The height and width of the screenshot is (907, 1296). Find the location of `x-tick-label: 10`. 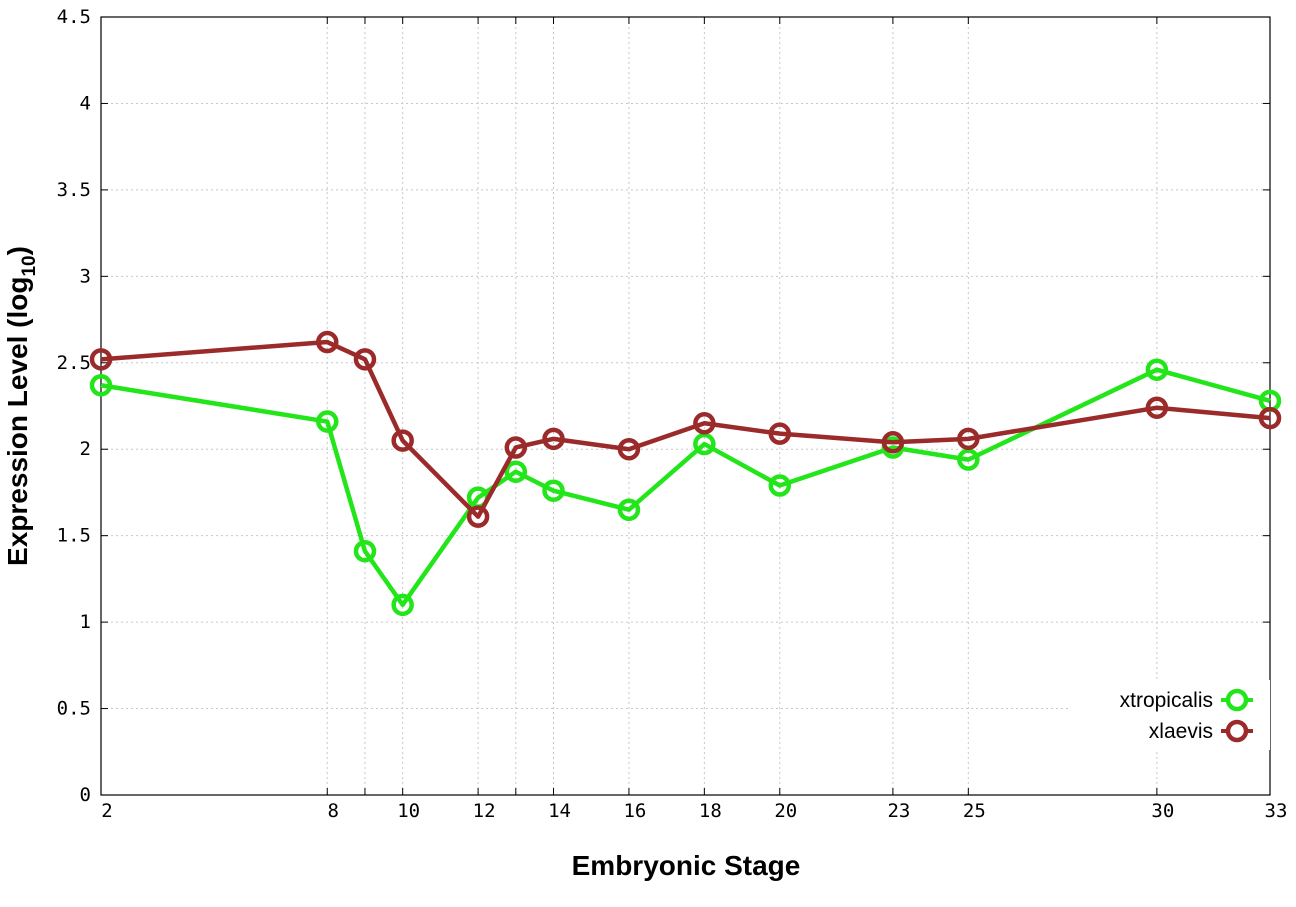

x-tick-label: 10 is located at coordinates (408, 811).